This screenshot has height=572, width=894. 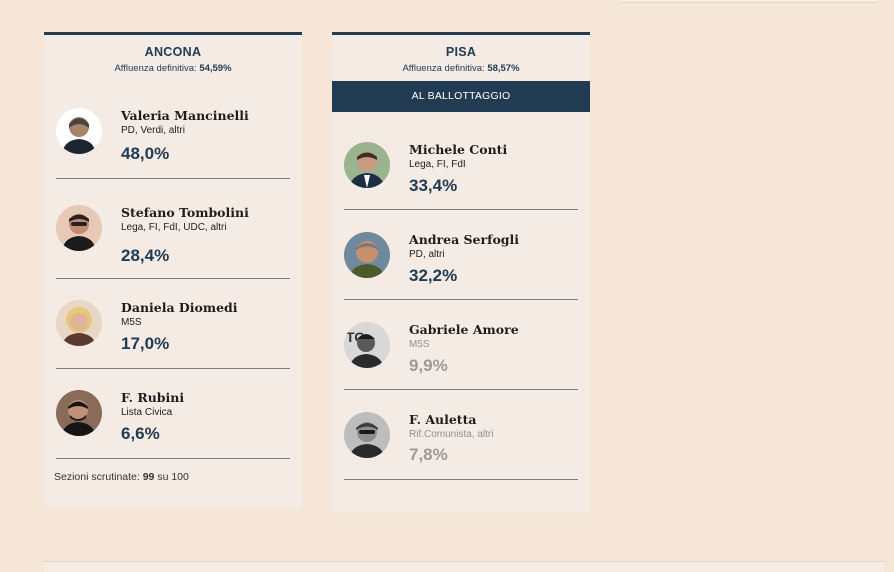 What do you see at coordinates (461, 446) in the screenshot?
I see `candidate-row: F. Auletta Rif.Comunista, altri 7,8%` at bounding box center [461, 446].